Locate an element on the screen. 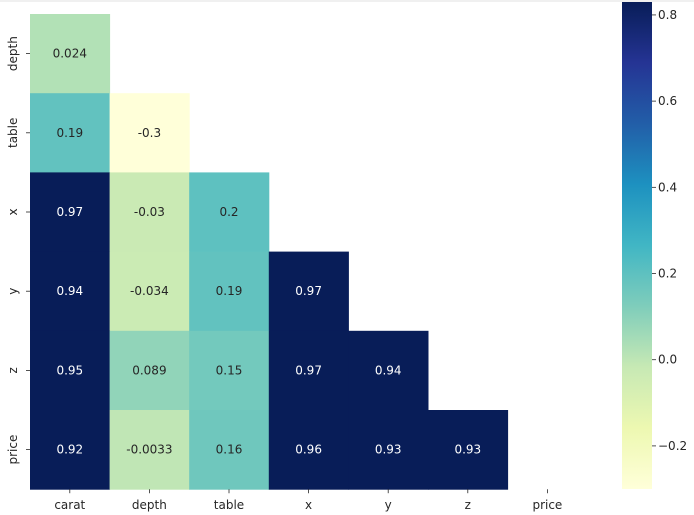  colorbar-tick-label: 0.4 is located at coordinates (667, 187).